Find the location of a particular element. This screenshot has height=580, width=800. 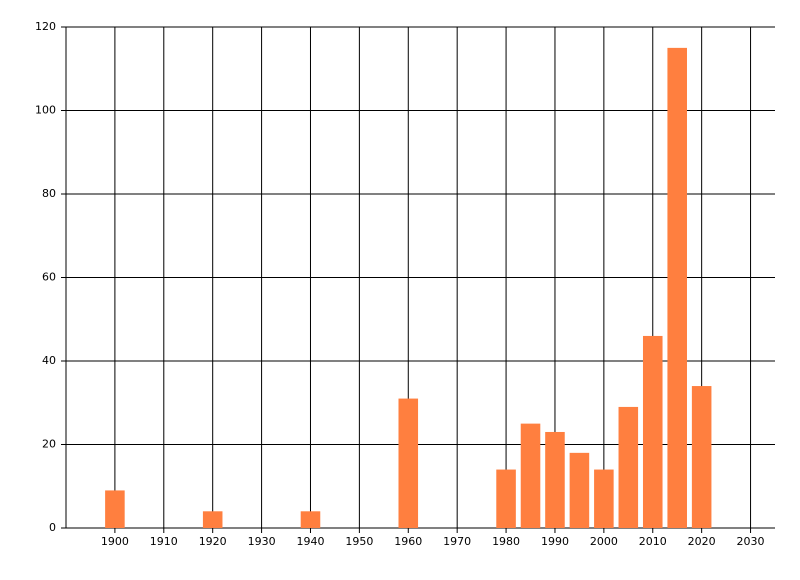

y-tick-label: 60 is located at coordinates (49, 277).